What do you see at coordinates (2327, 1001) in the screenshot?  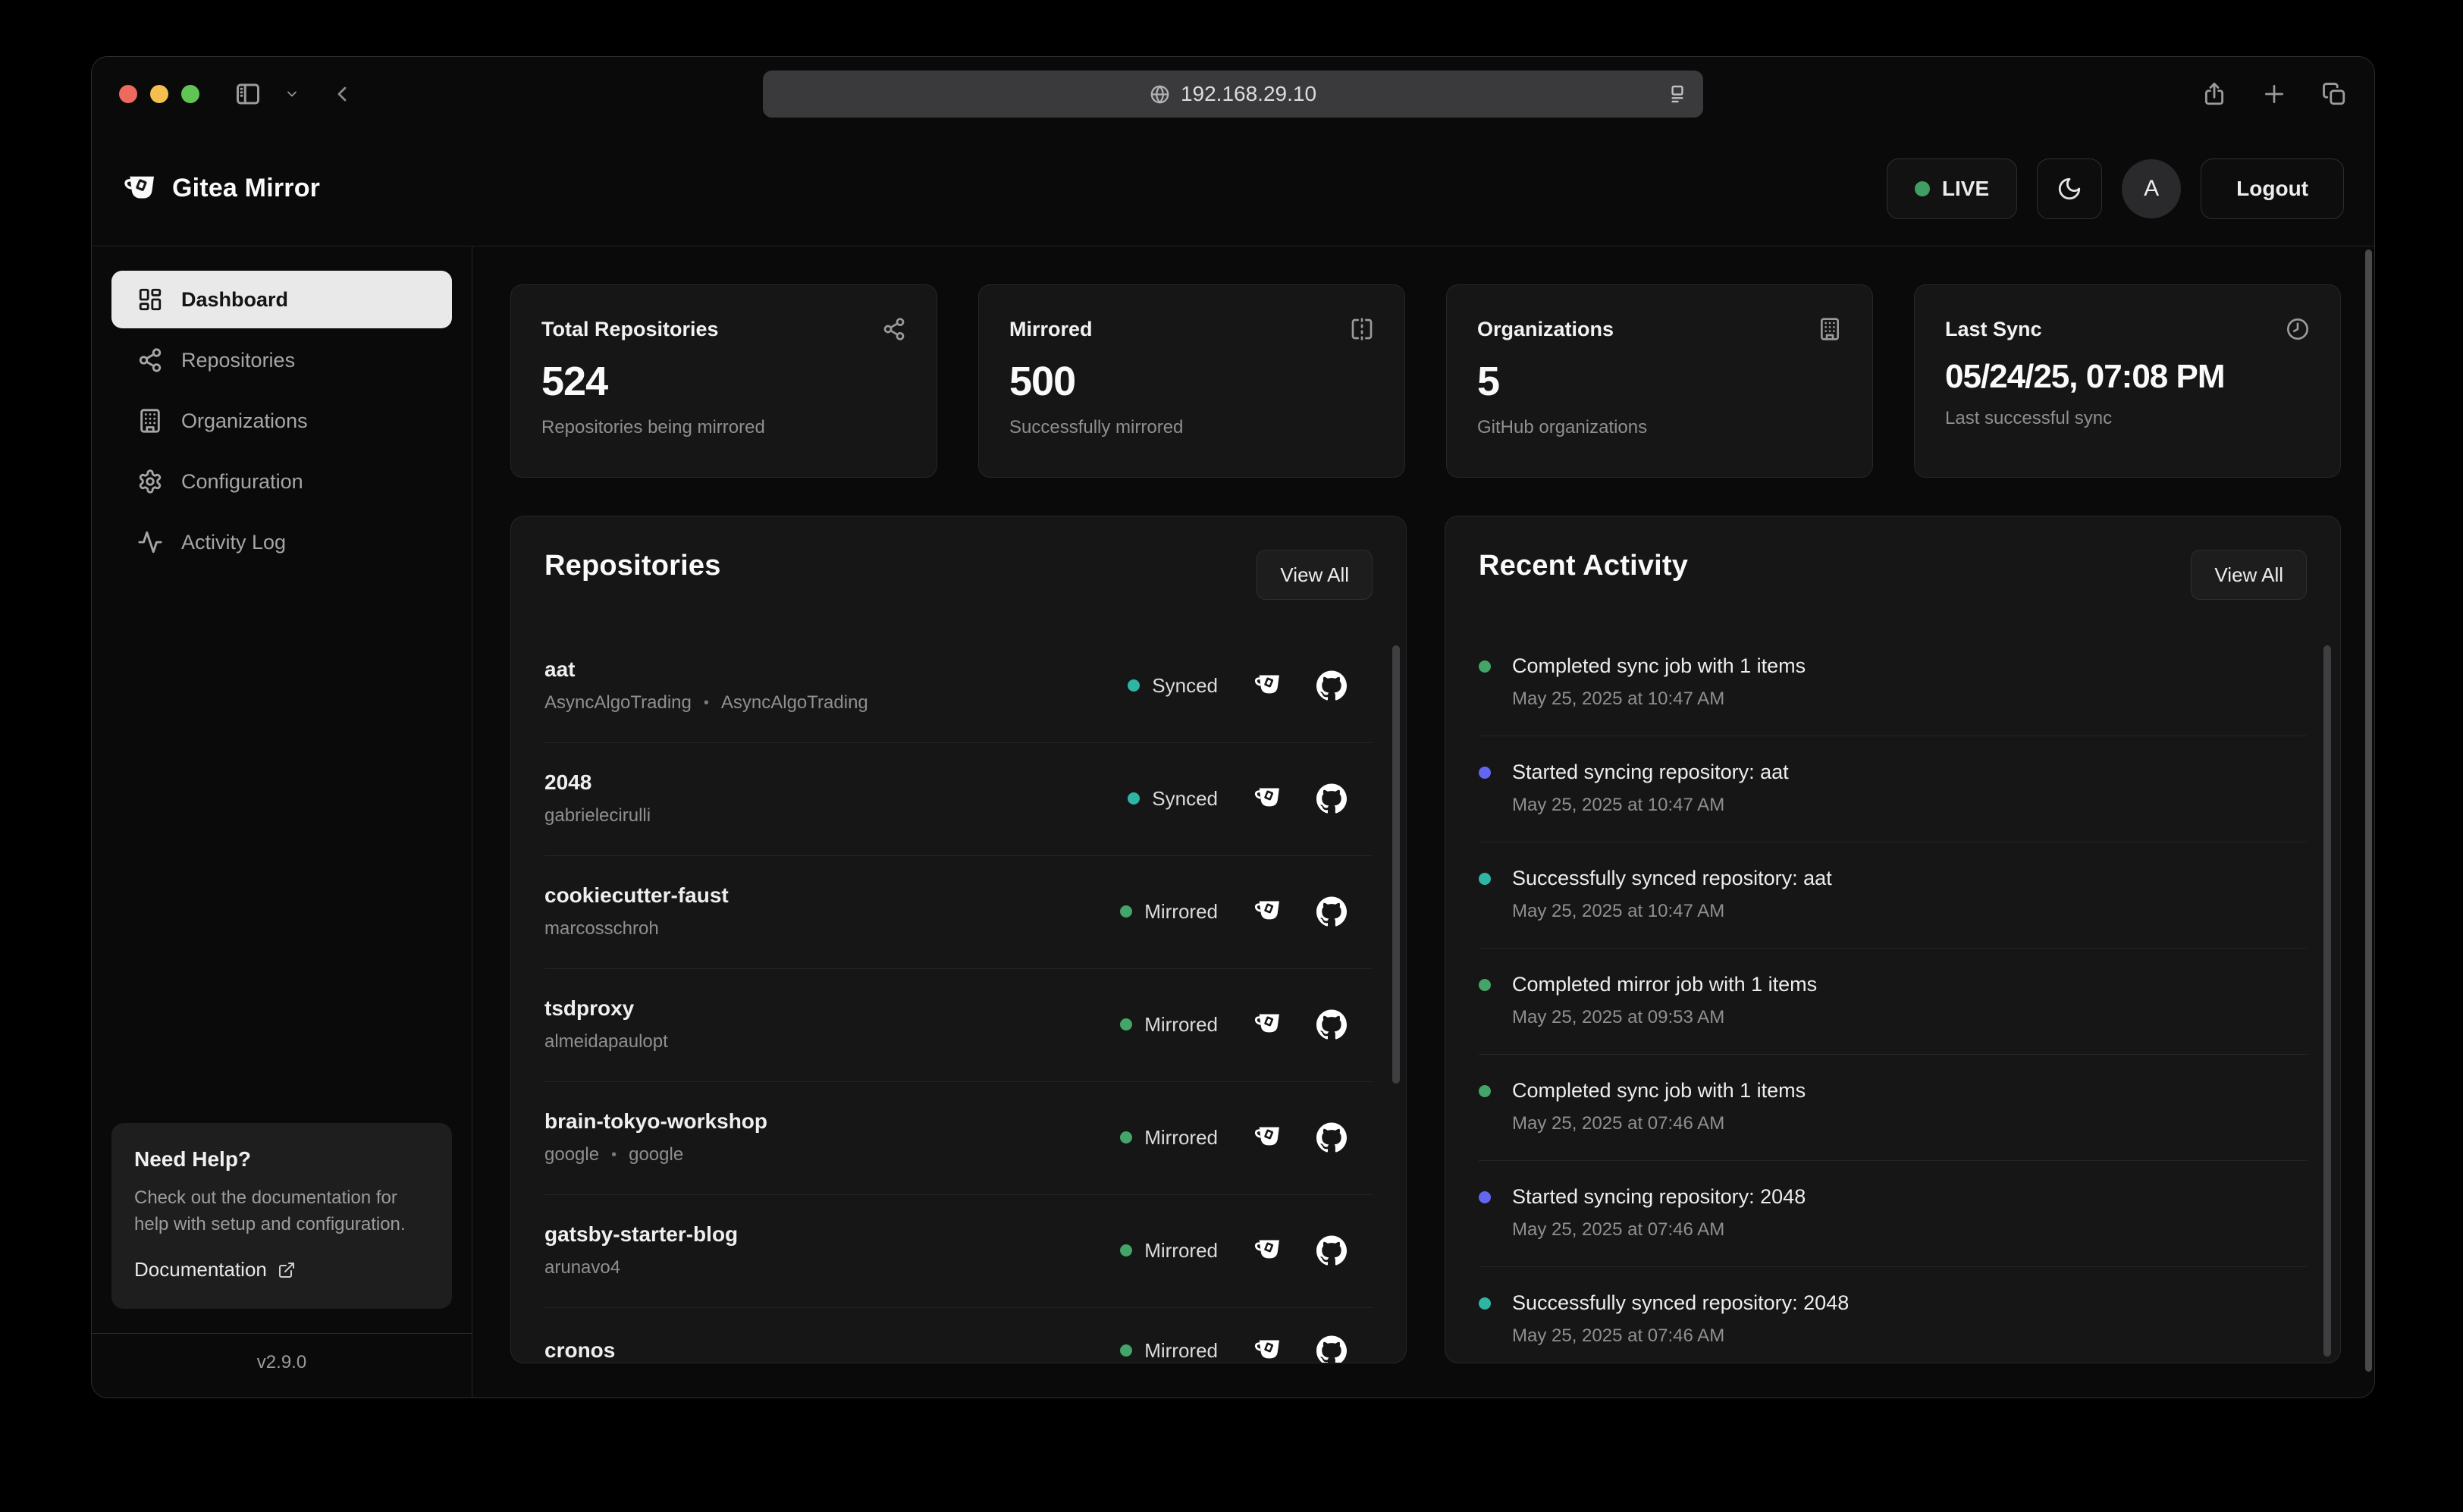 I see `activity-scrollbar` at bounding box center [2327, 1001].